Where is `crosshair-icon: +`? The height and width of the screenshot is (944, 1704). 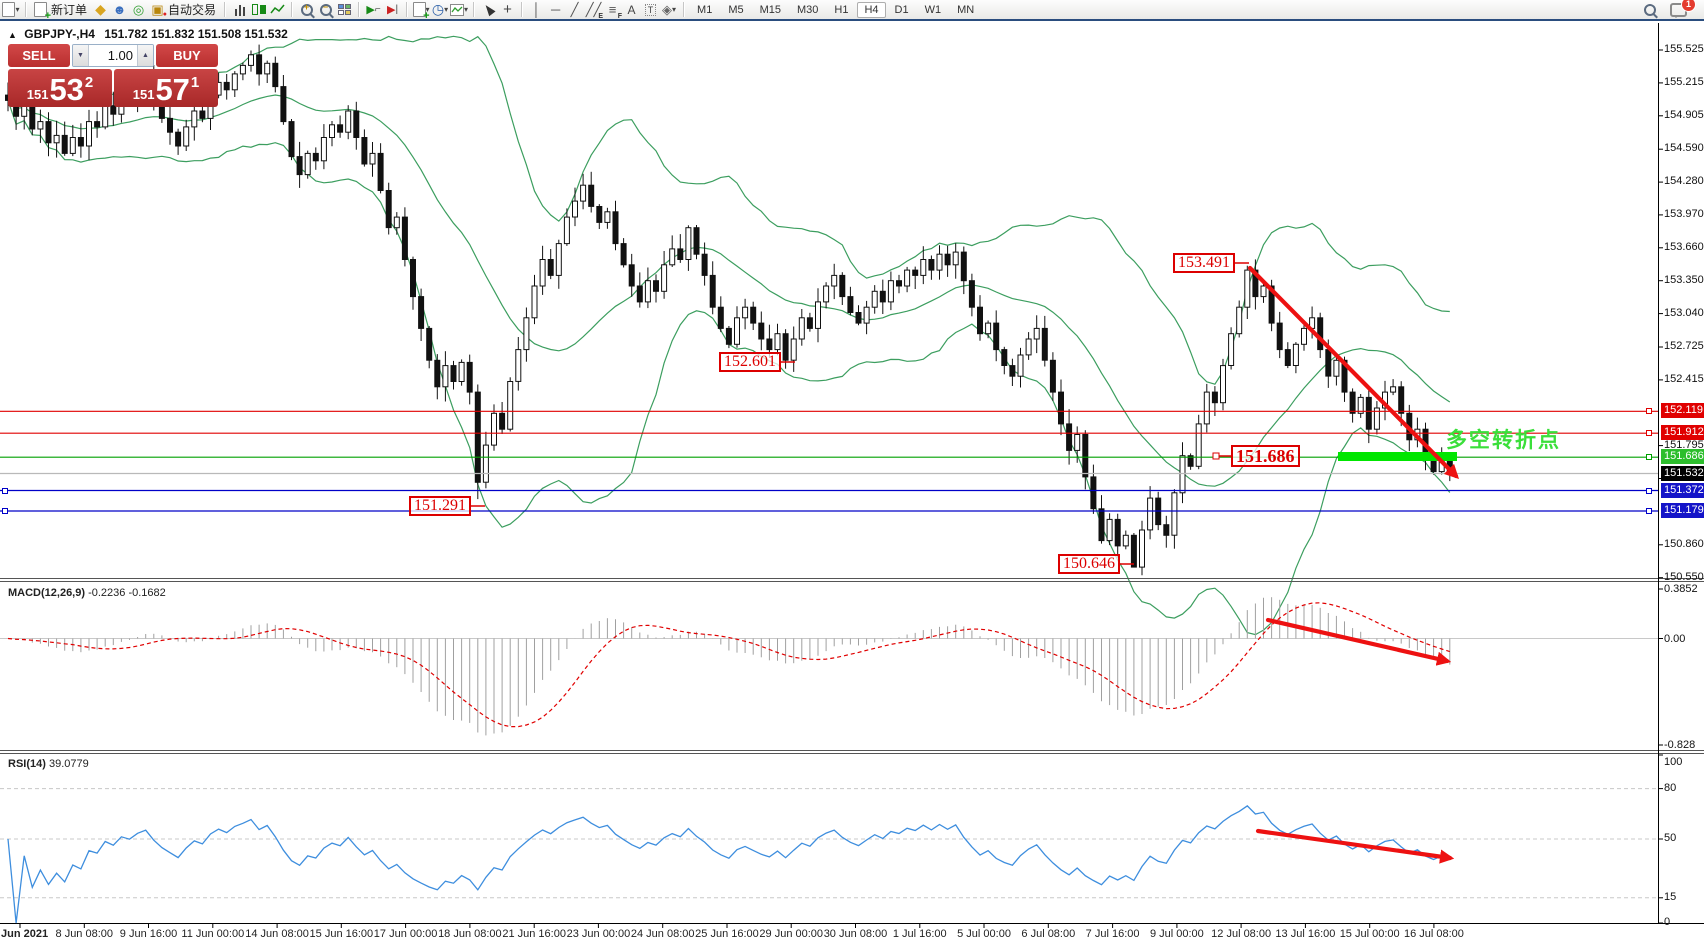
crosshair-icon: + is located at coordinates (507, 9).